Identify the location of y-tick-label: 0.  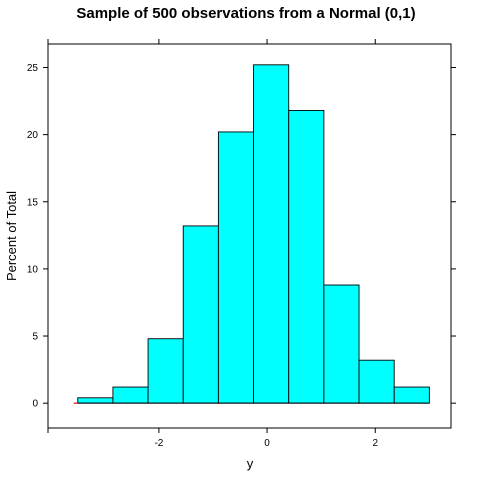
(35, 404).